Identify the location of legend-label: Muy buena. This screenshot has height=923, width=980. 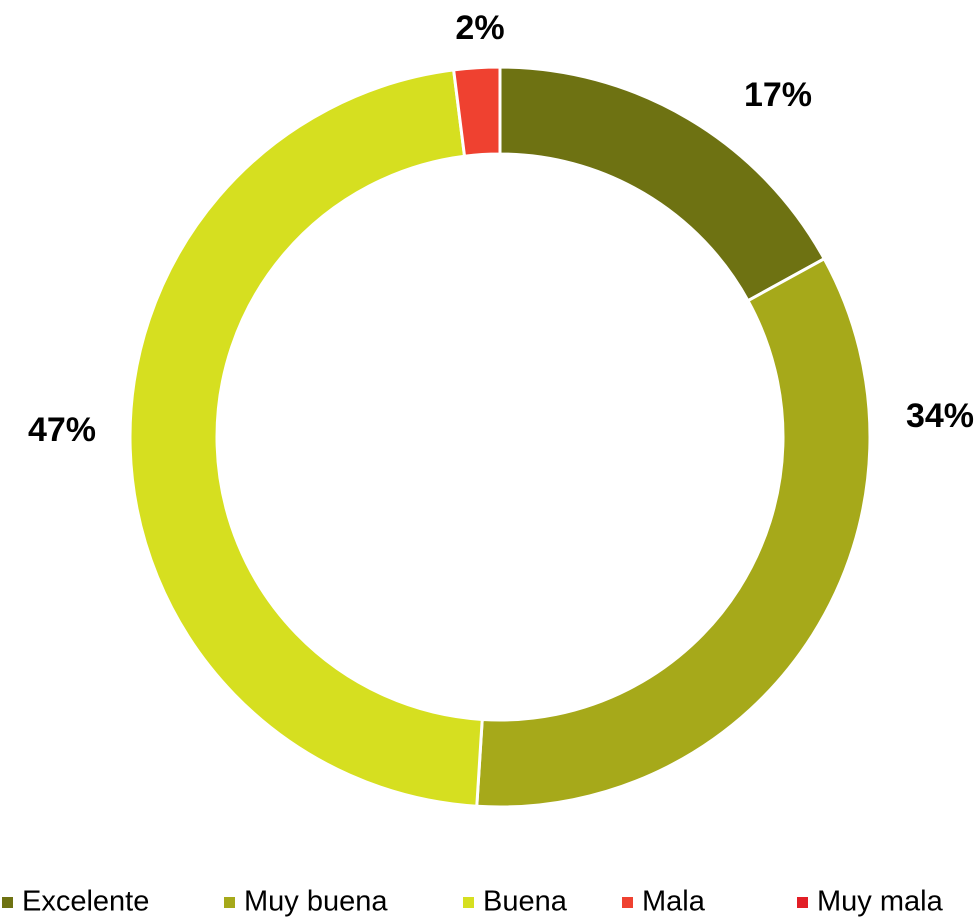
(316, 902).